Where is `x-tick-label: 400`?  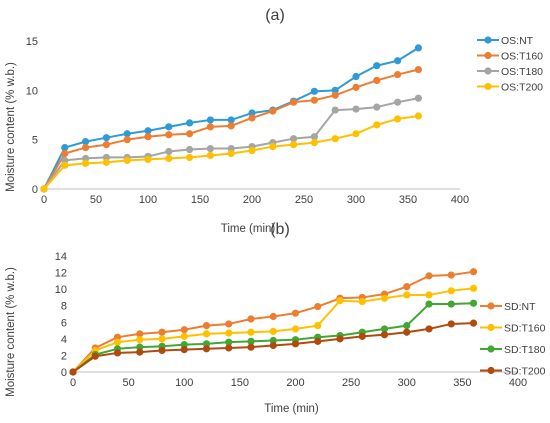
x-tick-label: 400 is located at coordinates (518, 383).